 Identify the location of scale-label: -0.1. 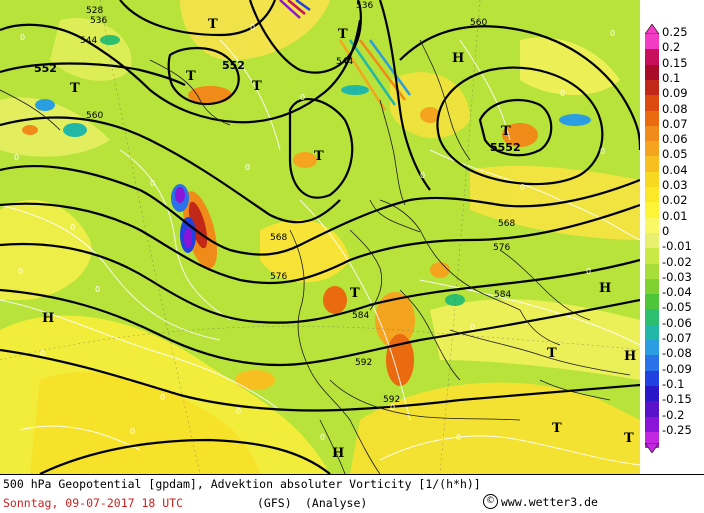
(673, 383).